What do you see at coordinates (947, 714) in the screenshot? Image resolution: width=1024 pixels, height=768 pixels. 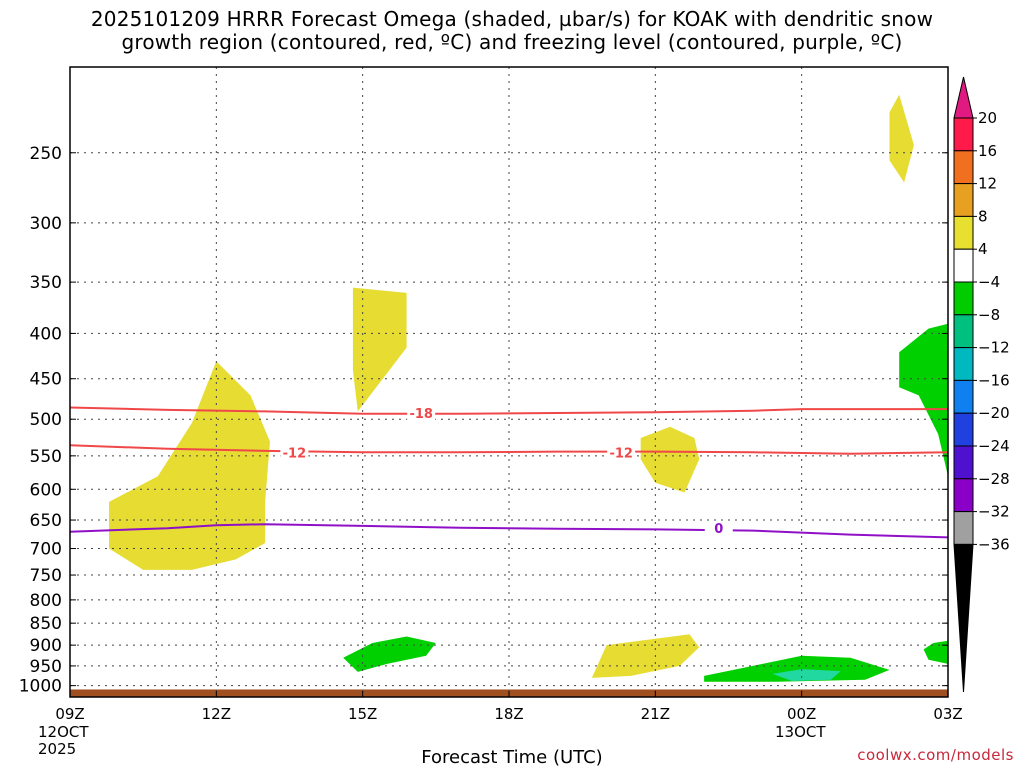 I see `x-tick-label-03Z: 03Z` at bounding box center [947, 714].